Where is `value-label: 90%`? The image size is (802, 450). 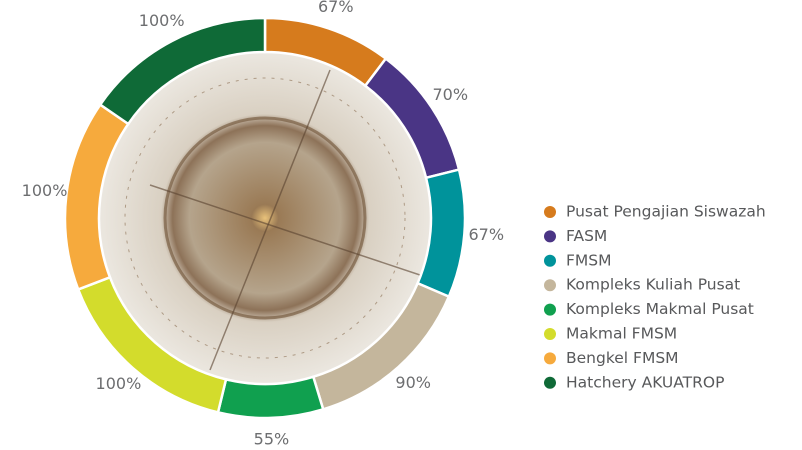
value-label: 90% is located at coordinates (413, 382).